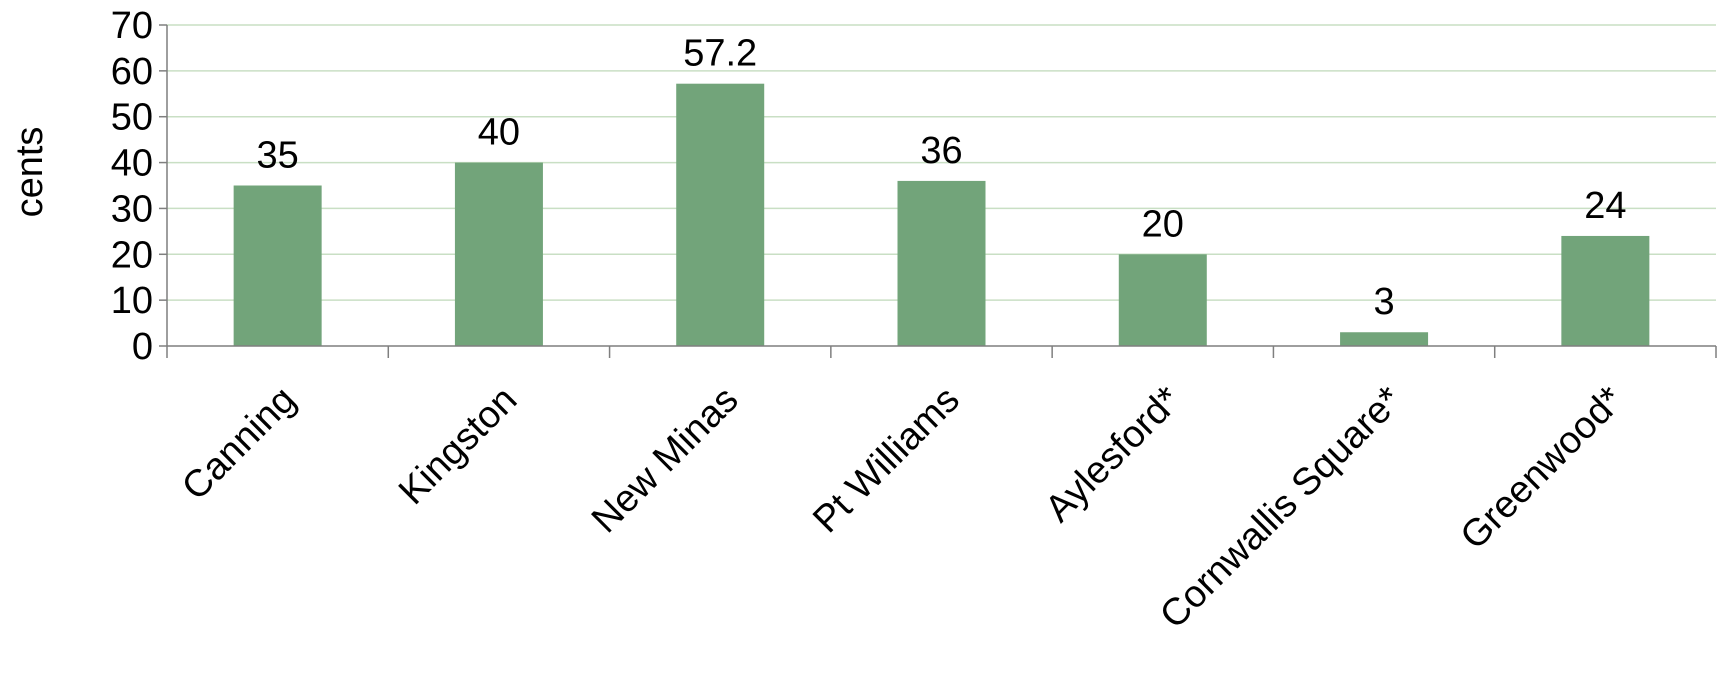 This screenshot has width=1726, height=681. Describe the element at coordinates (1605, 290) in the screenshot. I see `bar-greenwood-` at that location.